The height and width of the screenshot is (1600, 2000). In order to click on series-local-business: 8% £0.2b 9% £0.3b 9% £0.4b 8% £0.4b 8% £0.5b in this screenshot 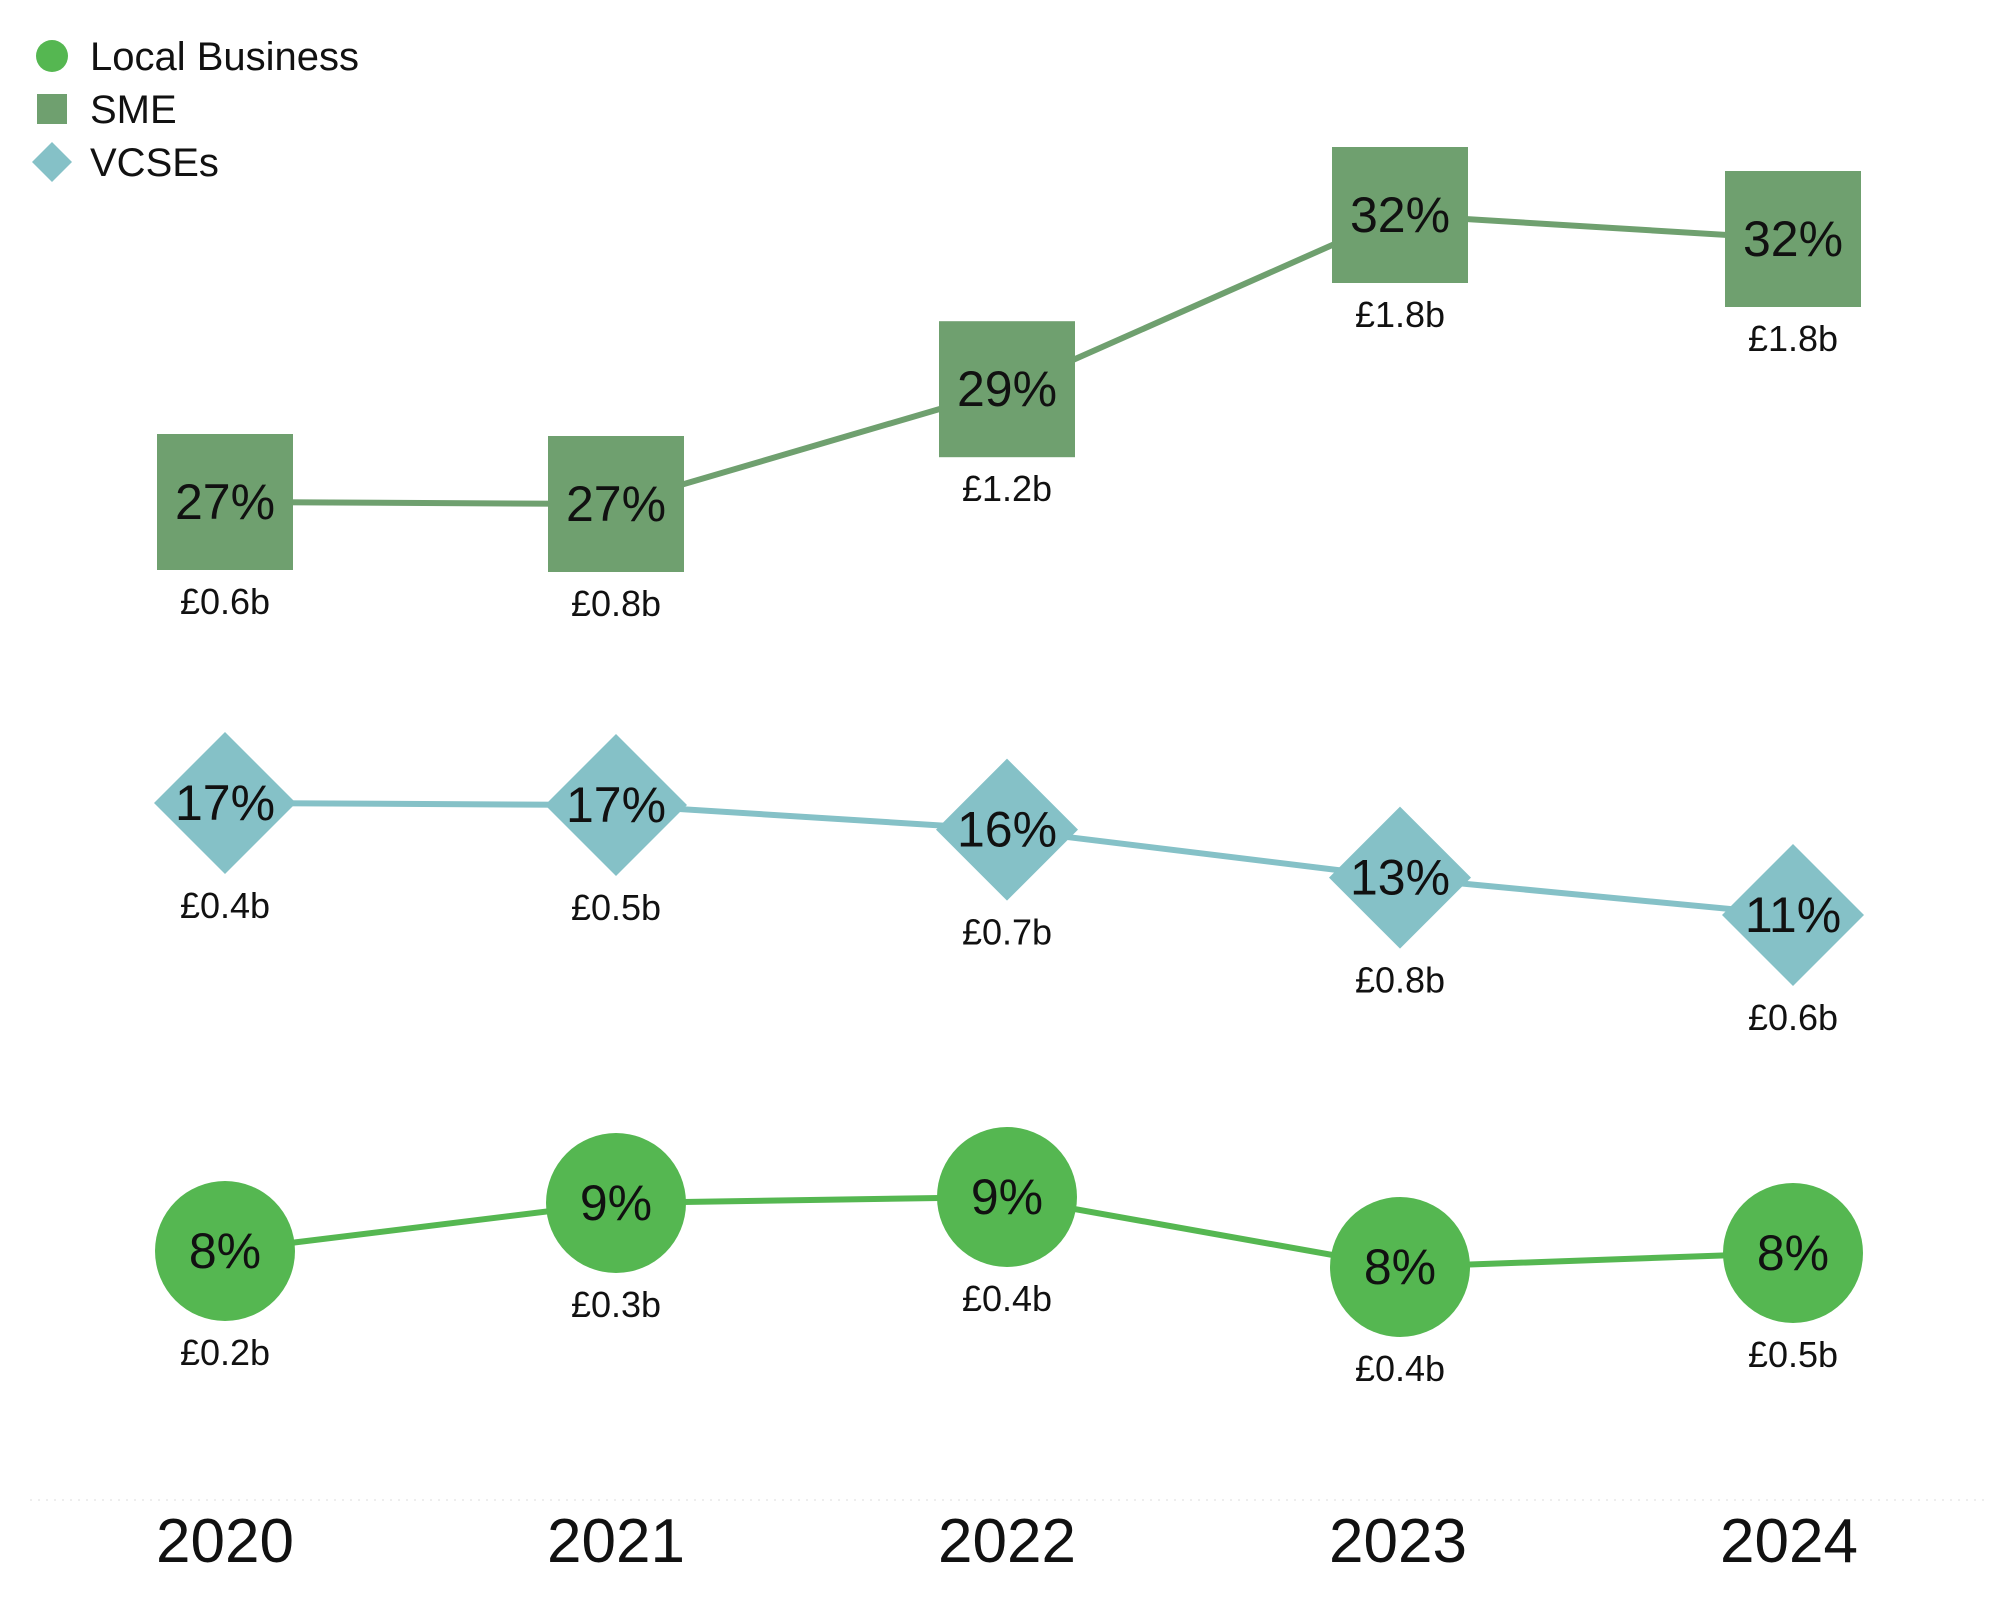, I will do `click(1009, 1258)`.